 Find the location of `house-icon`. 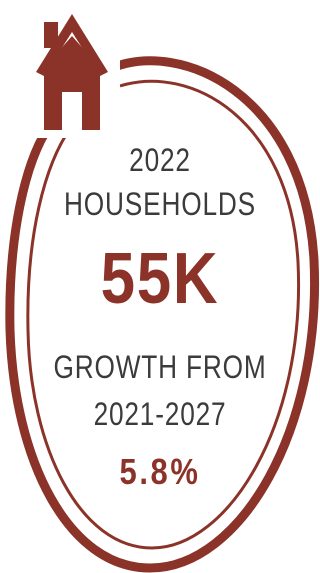

house-icon is located at coordinates (72, 72).